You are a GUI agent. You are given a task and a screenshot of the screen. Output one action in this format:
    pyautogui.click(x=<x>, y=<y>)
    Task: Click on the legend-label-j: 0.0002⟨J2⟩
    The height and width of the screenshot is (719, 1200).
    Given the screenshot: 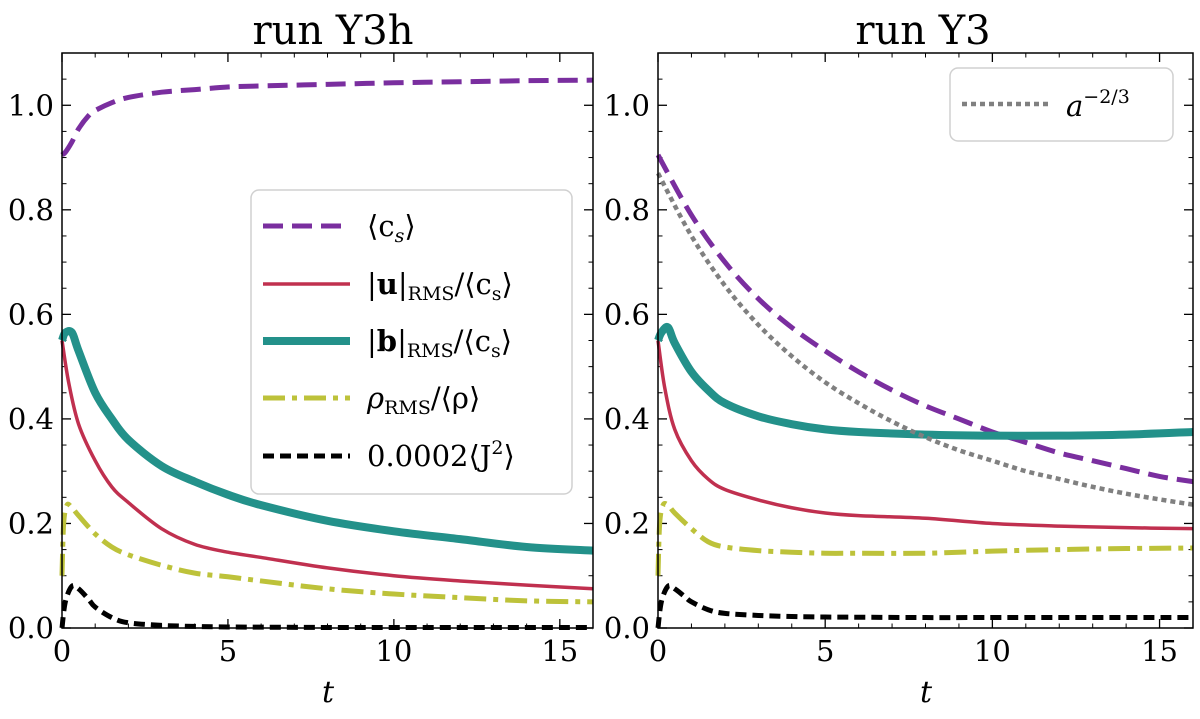 What is the action you would take?
    pyautogui.click(x=441, y=455)
    